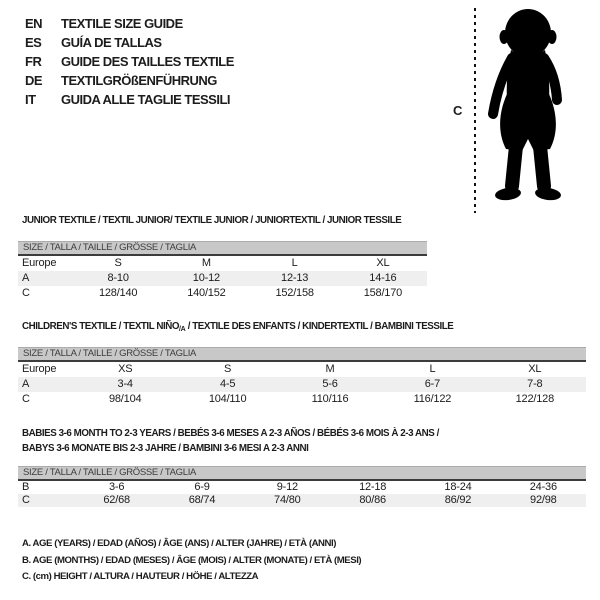  I want to click on table-cell: 98/104, so click(125, 399).